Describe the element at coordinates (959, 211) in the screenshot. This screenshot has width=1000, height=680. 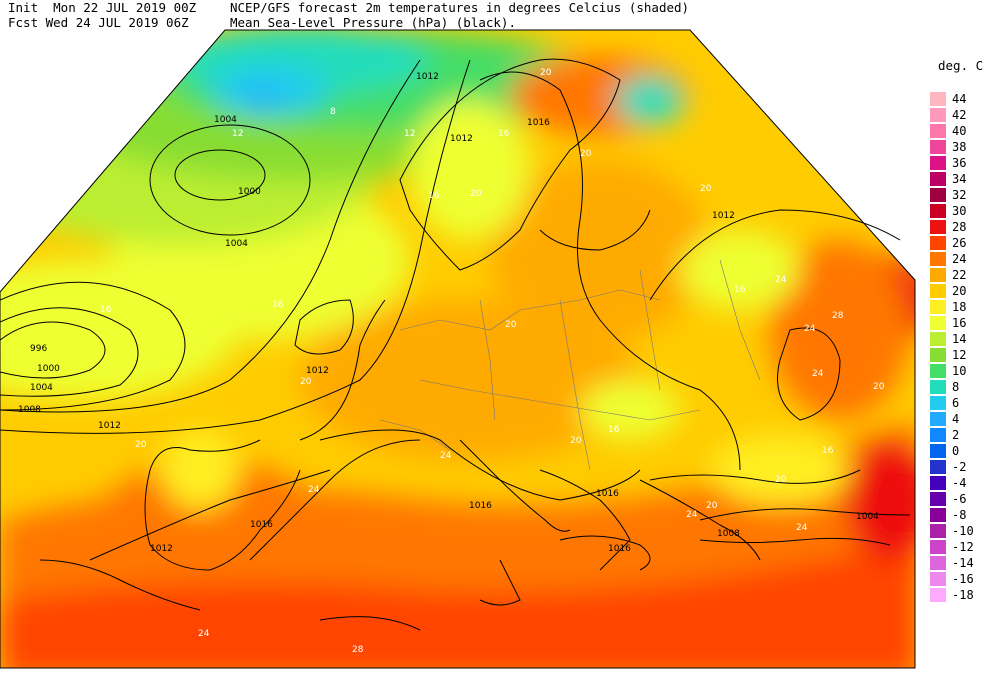
I see `legend-label: 30` at that location.